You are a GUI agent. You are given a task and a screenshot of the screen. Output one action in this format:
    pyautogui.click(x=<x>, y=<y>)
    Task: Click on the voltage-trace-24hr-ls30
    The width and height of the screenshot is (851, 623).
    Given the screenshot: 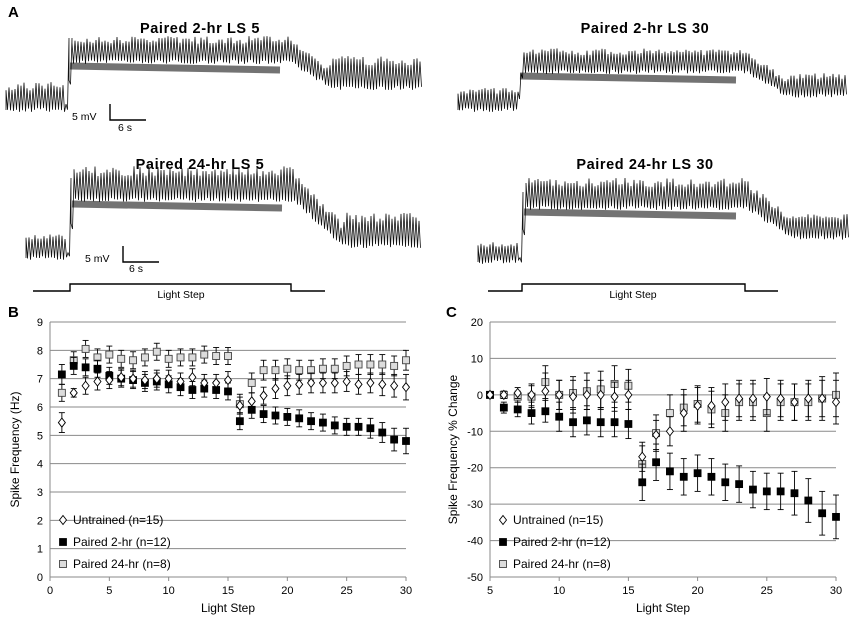 What is the action you would take?
    pyautogui.click(x=663, y=220)
    